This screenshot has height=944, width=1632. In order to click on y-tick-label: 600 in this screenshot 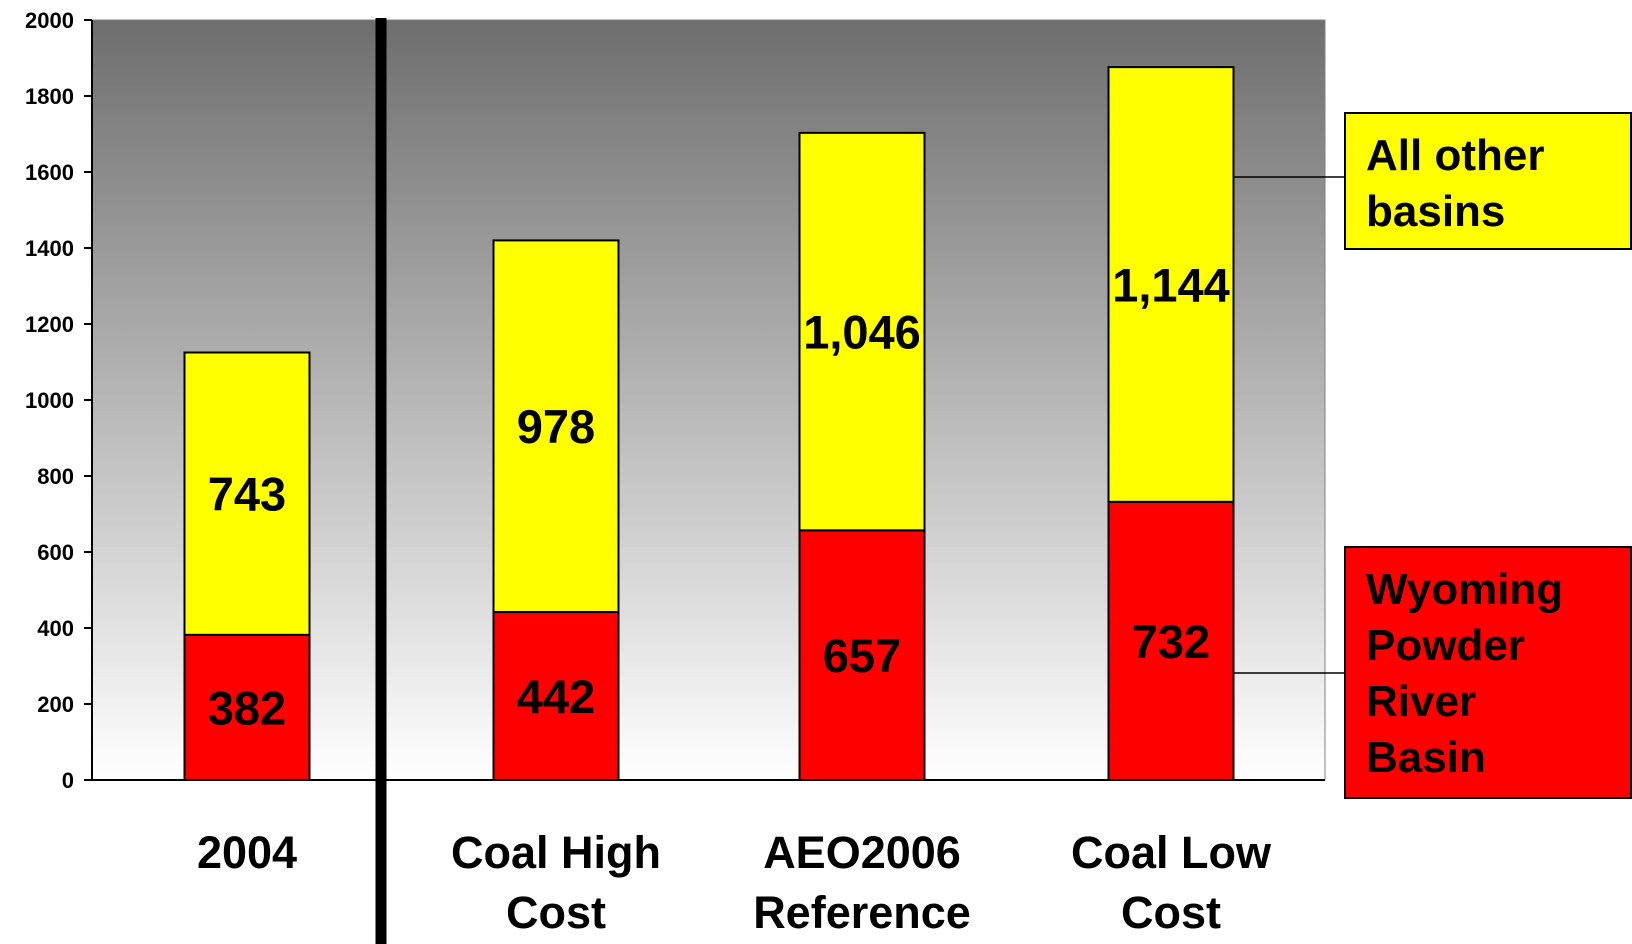, I will do `click(55, 552)`.